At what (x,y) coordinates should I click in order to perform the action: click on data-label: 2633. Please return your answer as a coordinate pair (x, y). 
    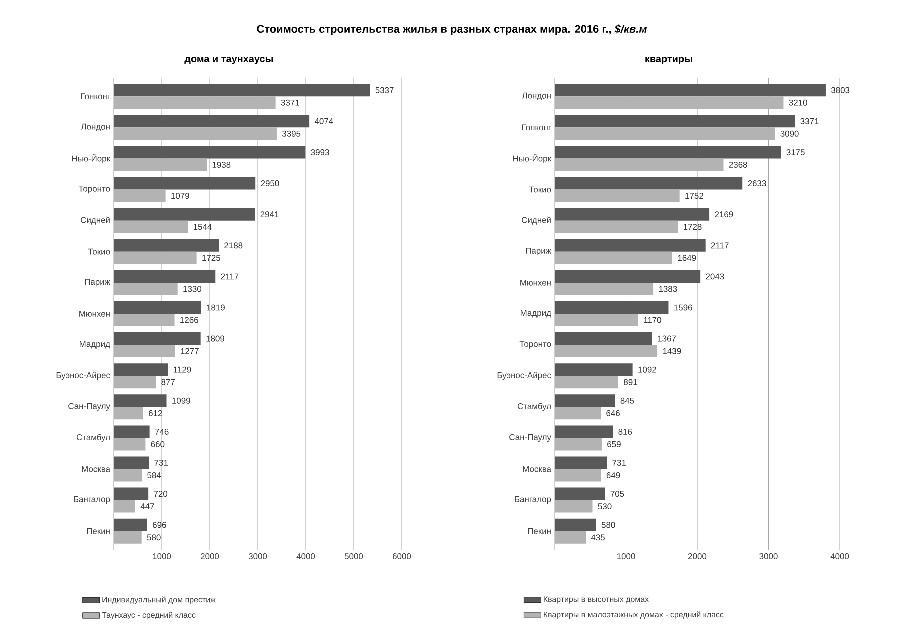
    Looking at the image, I should click on (757, 183).